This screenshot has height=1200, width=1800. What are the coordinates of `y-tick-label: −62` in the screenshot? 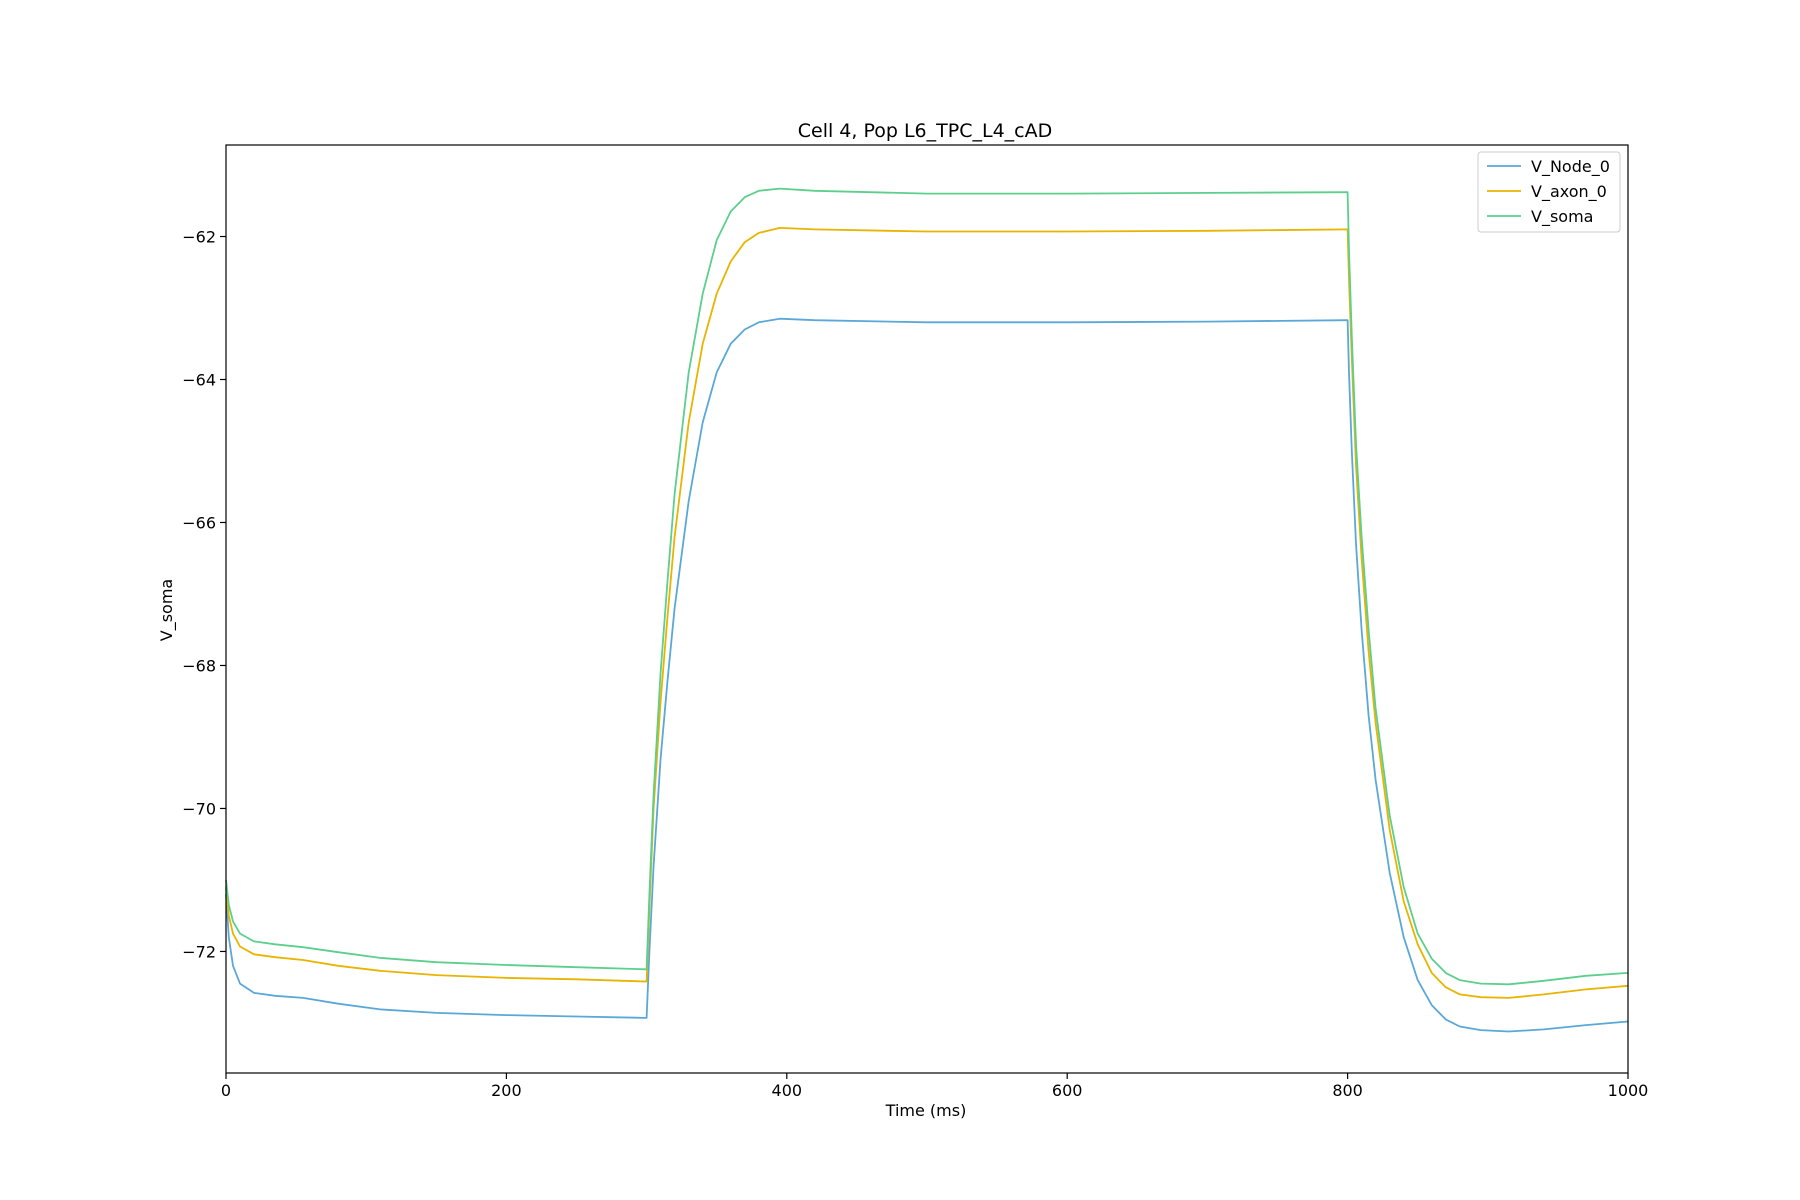 It's located at (199, 237).